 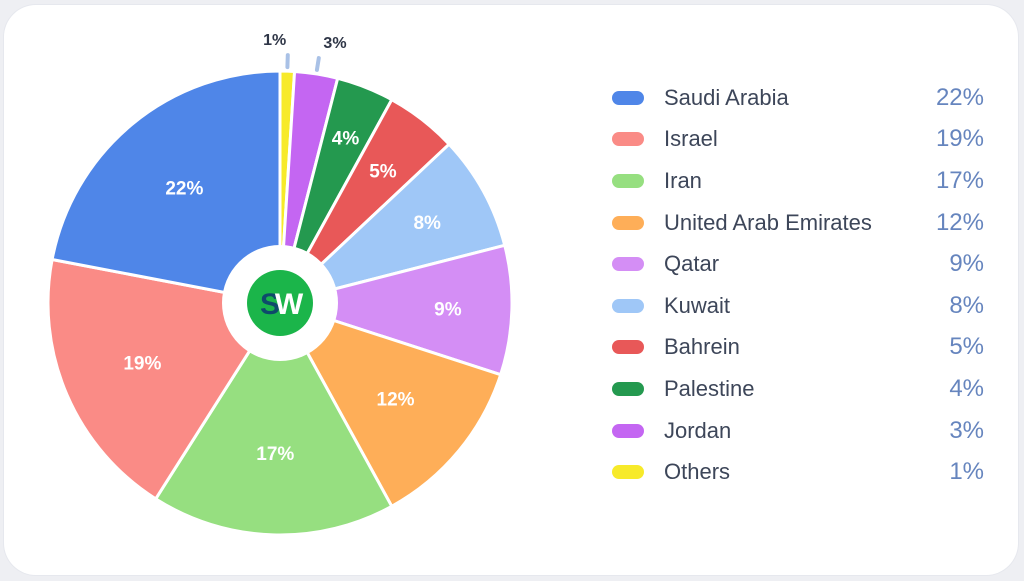 I want to click on legend-value: 17%, so click(x=959, y=180).